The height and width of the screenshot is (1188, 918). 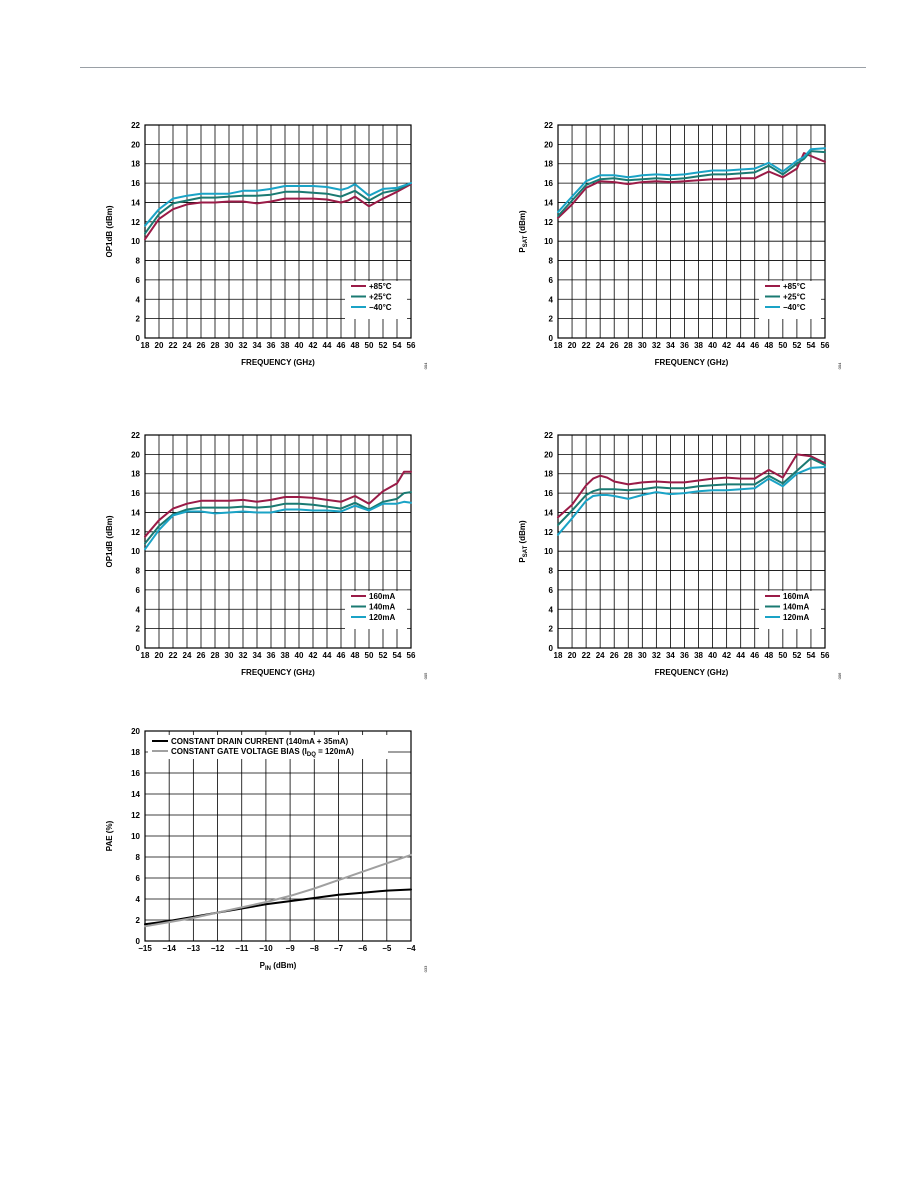 I want to click on legend-label: 160mA, so click(x=796, y=596).